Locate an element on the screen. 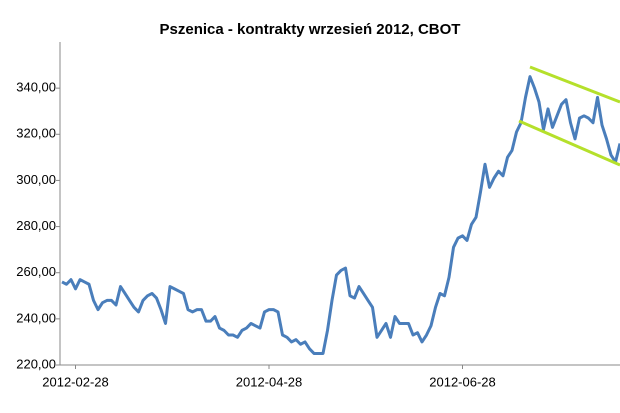 Image resolution: width=620 pixels, height=413 pixels. y-tick-label: 240,00 is located at coordinates (36, 317).